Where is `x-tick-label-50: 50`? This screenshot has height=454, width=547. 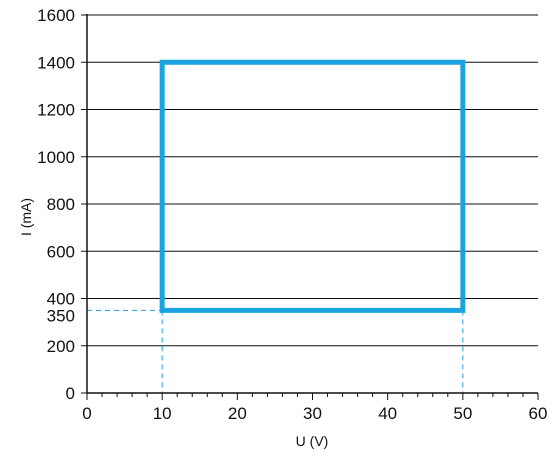
x-tick-label-50: 50 is located at coordinates (462, 413).